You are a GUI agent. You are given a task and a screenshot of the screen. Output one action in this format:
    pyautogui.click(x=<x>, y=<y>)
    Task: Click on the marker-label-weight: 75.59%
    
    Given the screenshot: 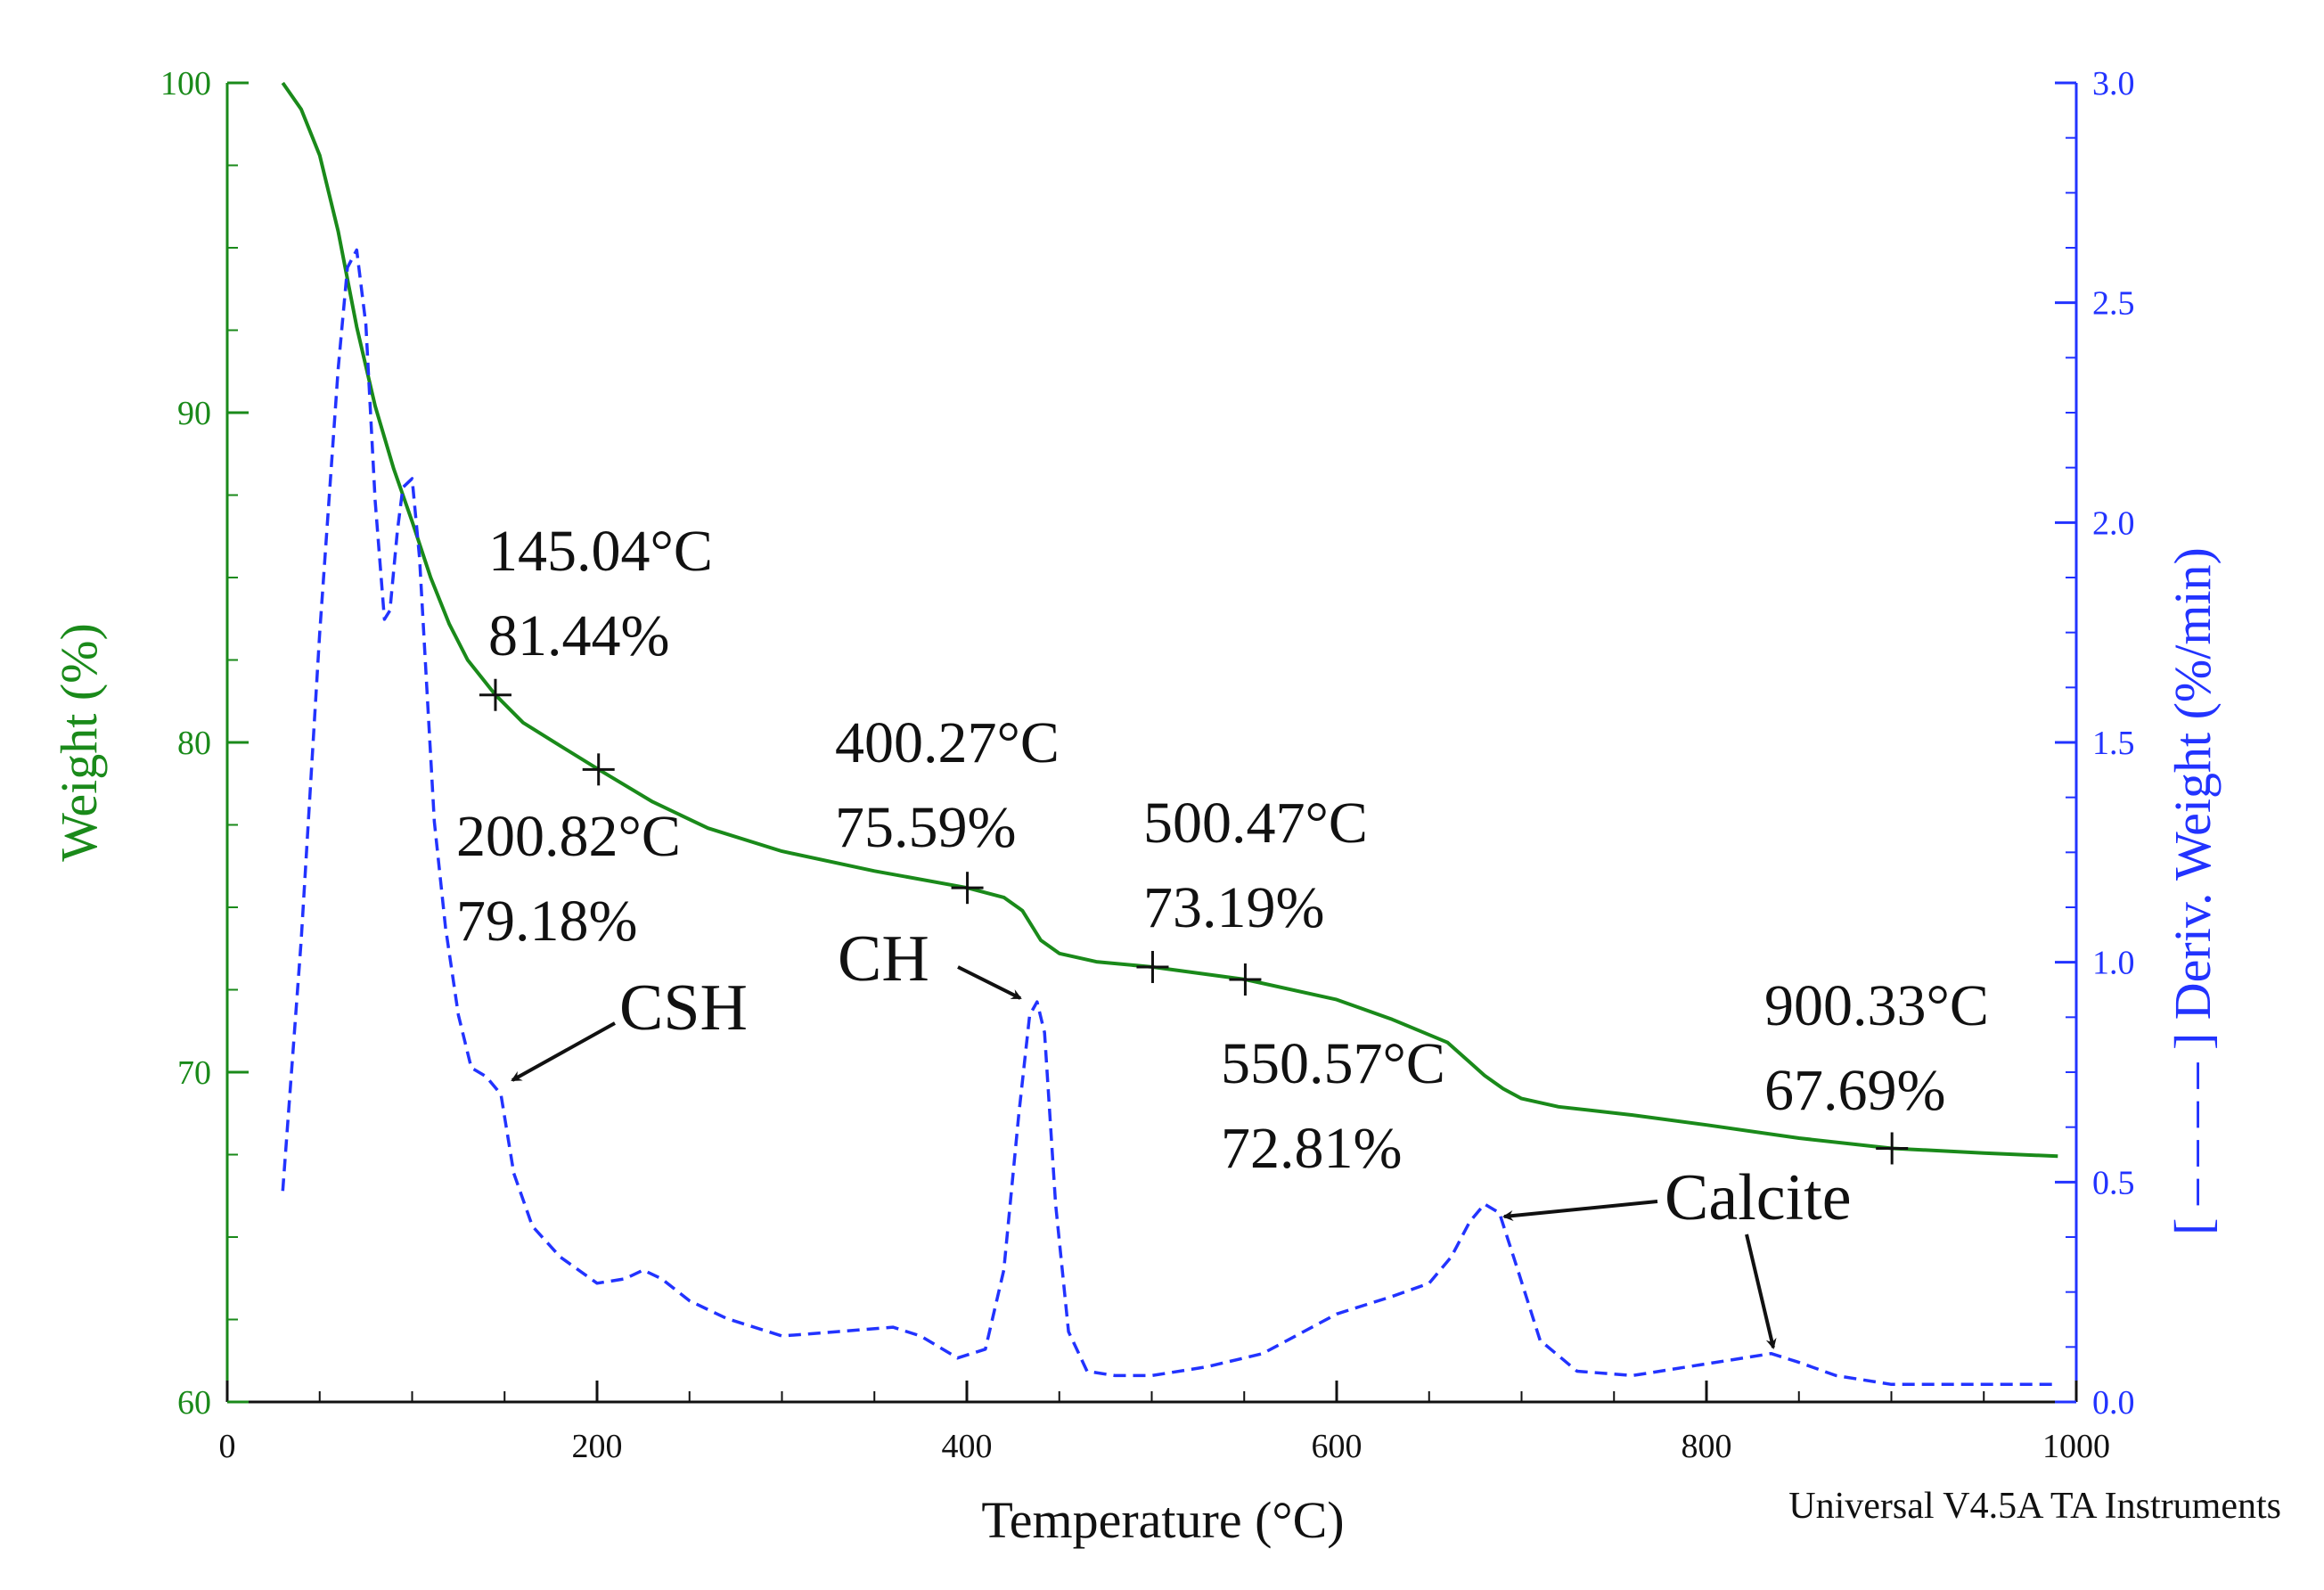 What is the action you would take?
    pyautogui.click(x=925, y=827)
    